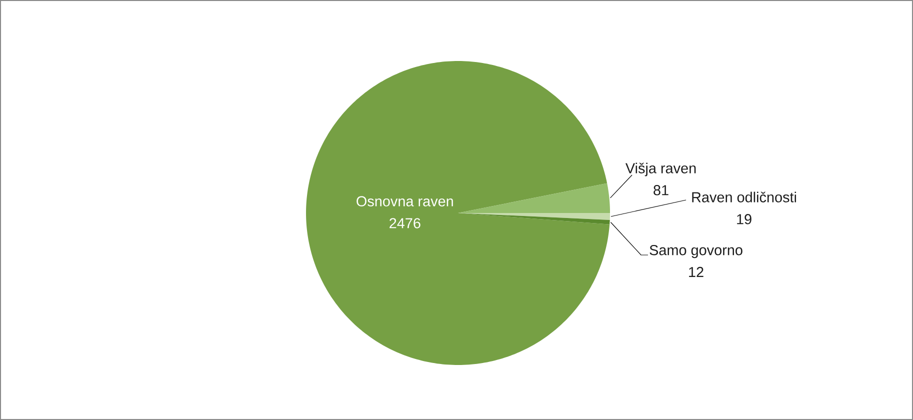 This screenshot has width=913, height=420. Describe the element at coordinates (744, 197) in the screenshot. I see `slice-label: Raven odličnosti` at that location.